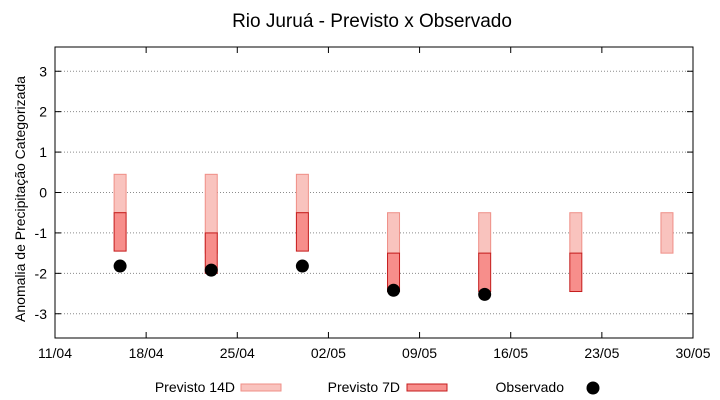 This screenshot has height=400, width=720. I want to click on x-tick-label: 23/05, so click(601, 353).